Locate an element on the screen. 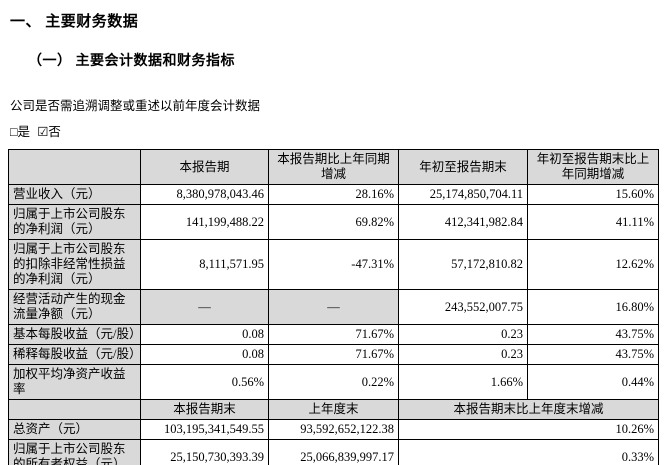 The width and height of the screenshot is (669, 465). header-current-period: 本报告期 is located at coordinates (204, 167).